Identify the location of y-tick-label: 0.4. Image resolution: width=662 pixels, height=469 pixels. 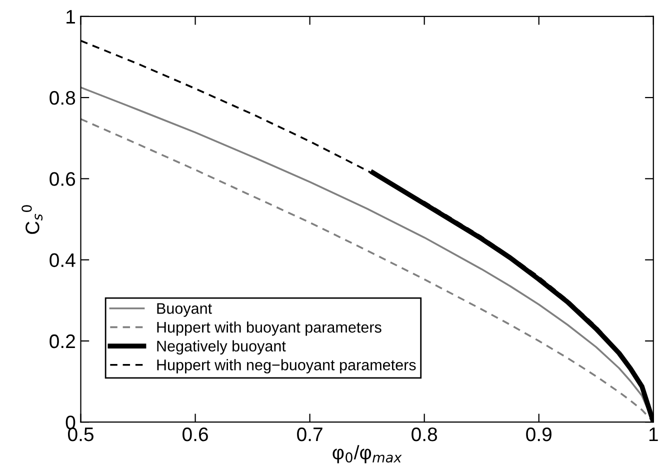
(63, 260).